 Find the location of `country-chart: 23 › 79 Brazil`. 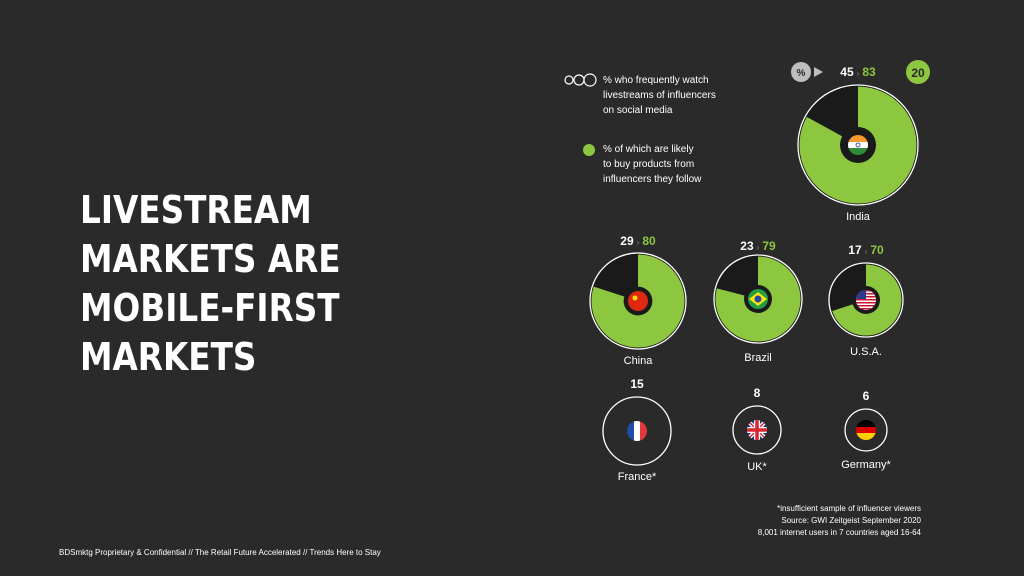

country-chart: 23 › 79 Brazil is located at coordinates (758, 301).